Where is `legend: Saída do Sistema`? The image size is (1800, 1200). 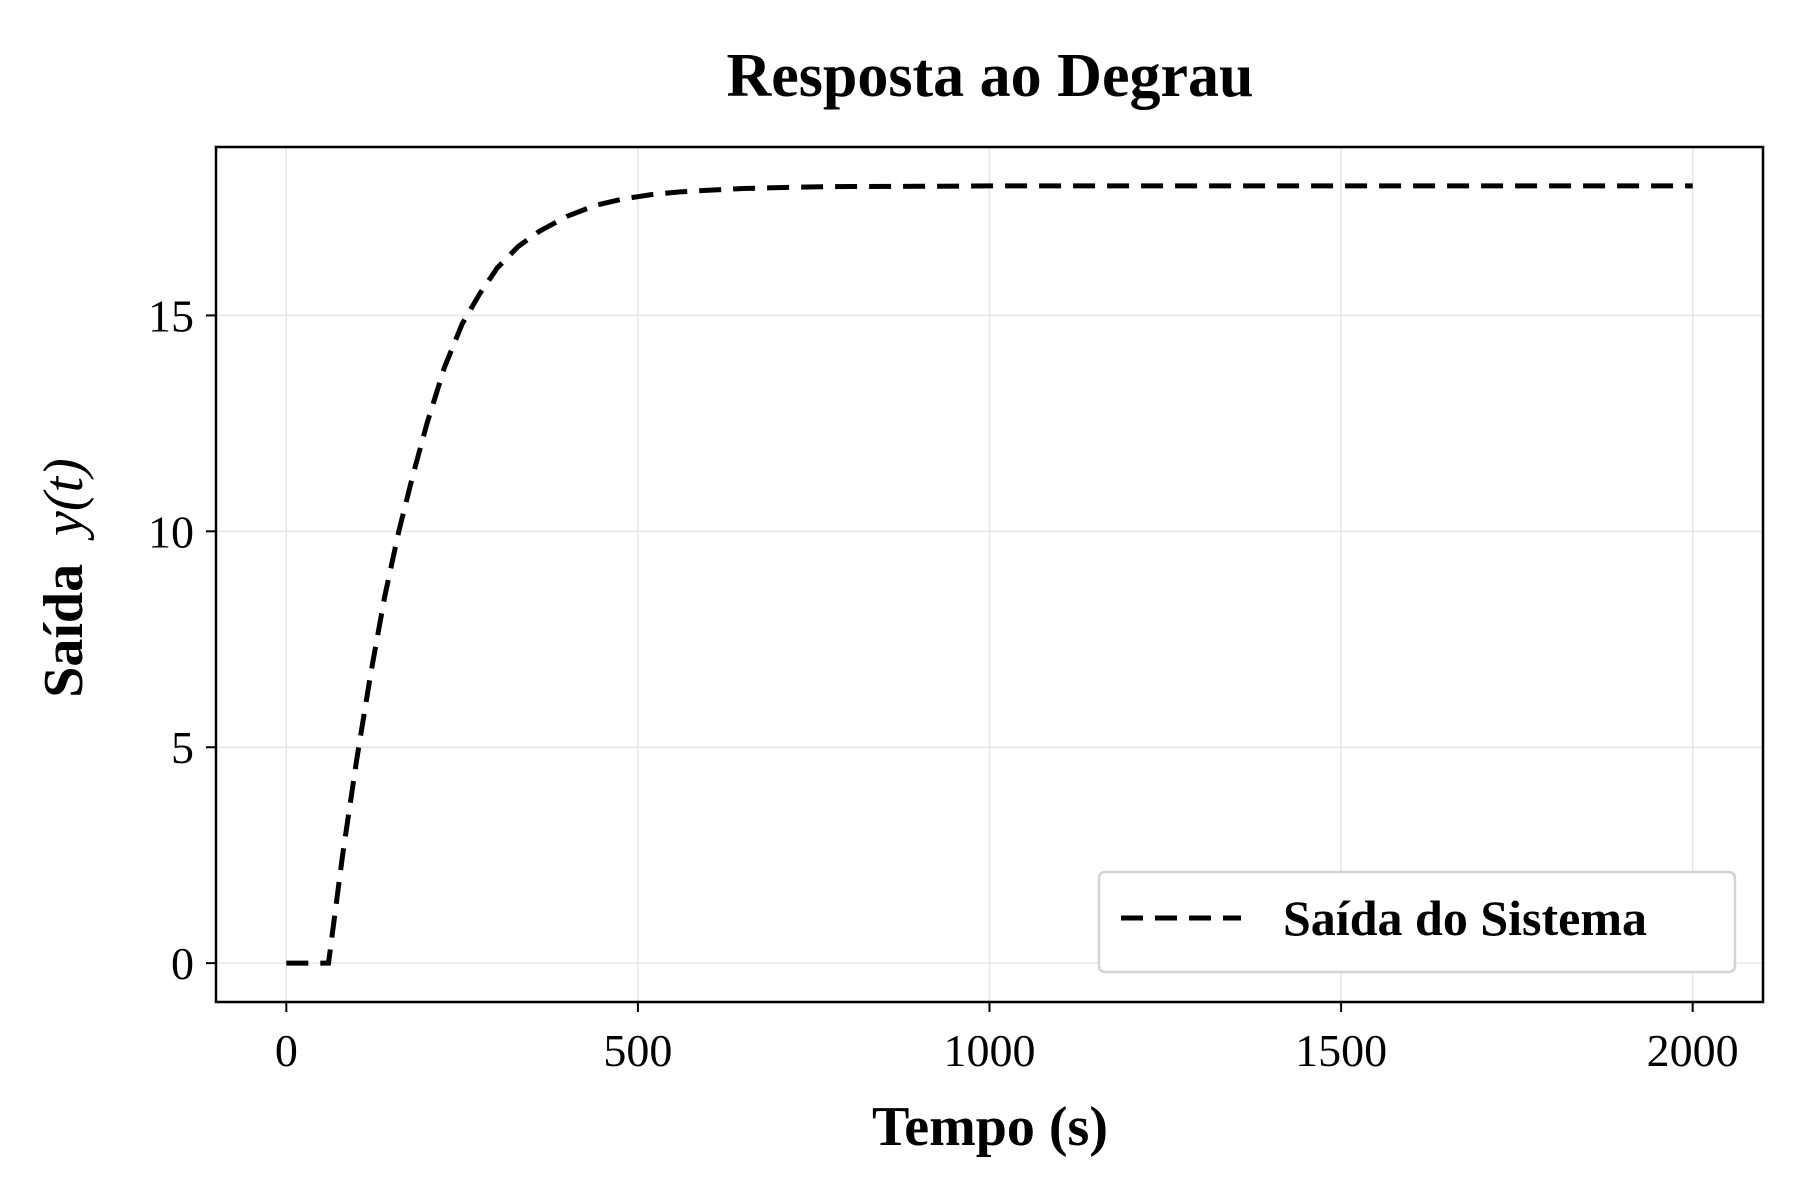 legend: Saída do Sistema is located at coordinates (1417, 922).